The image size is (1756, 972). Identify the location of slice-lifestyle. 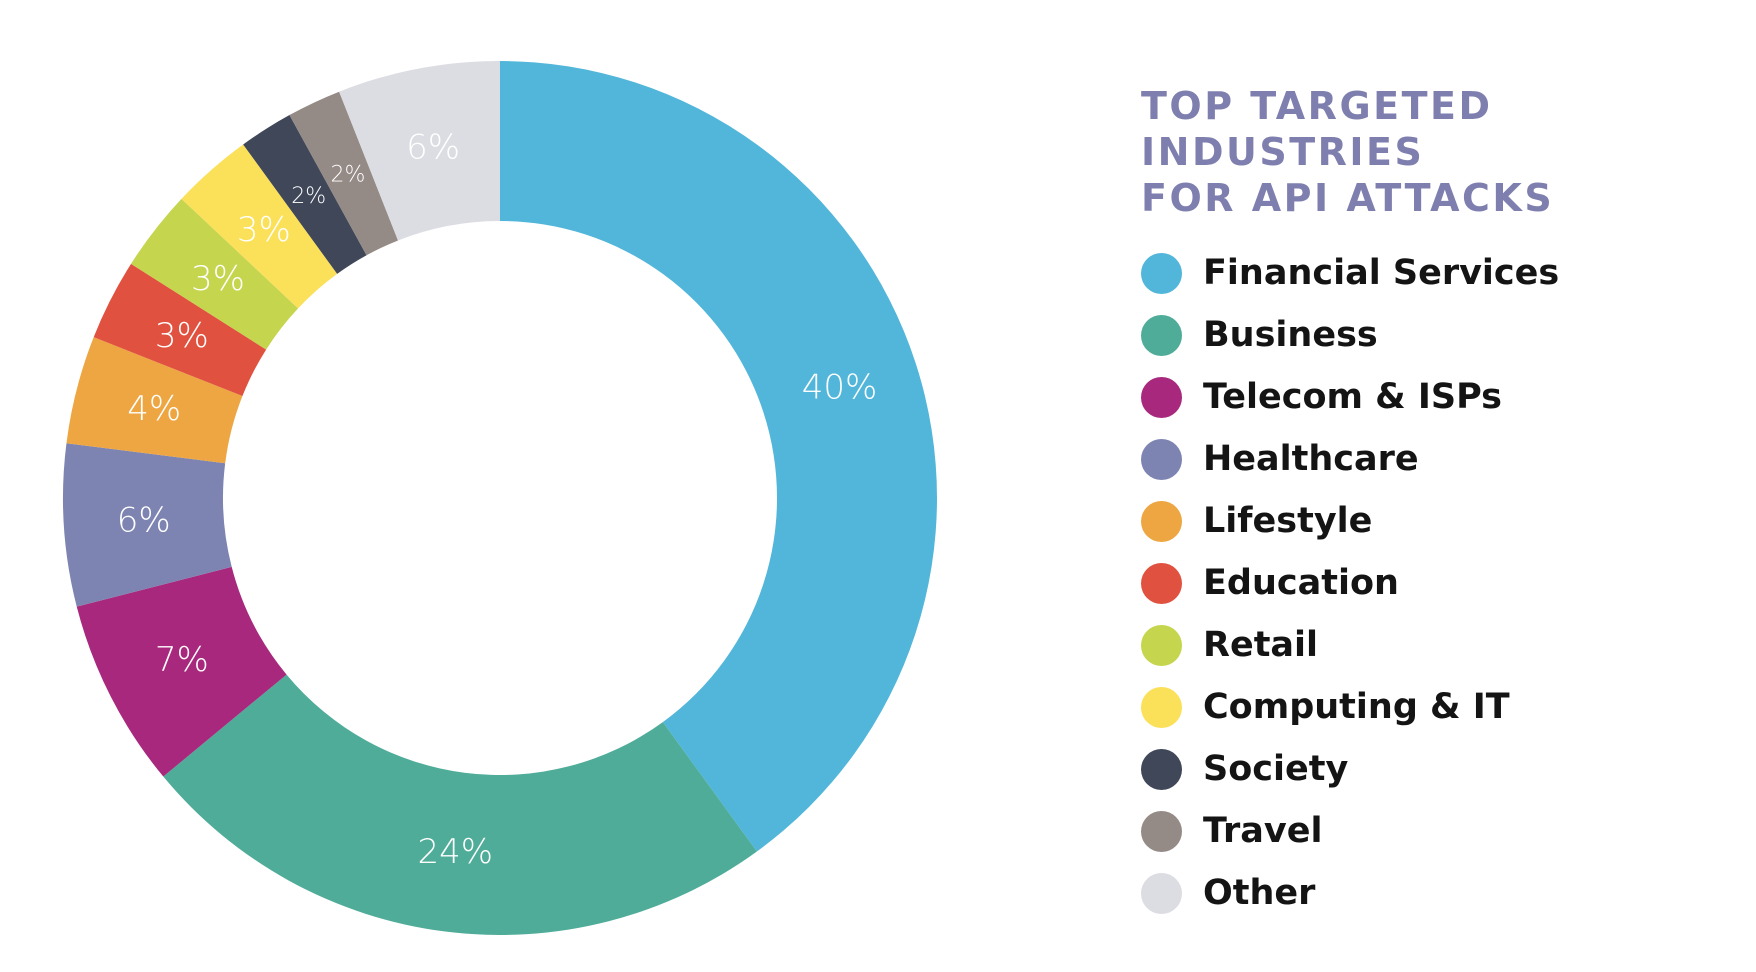
(154, 400).